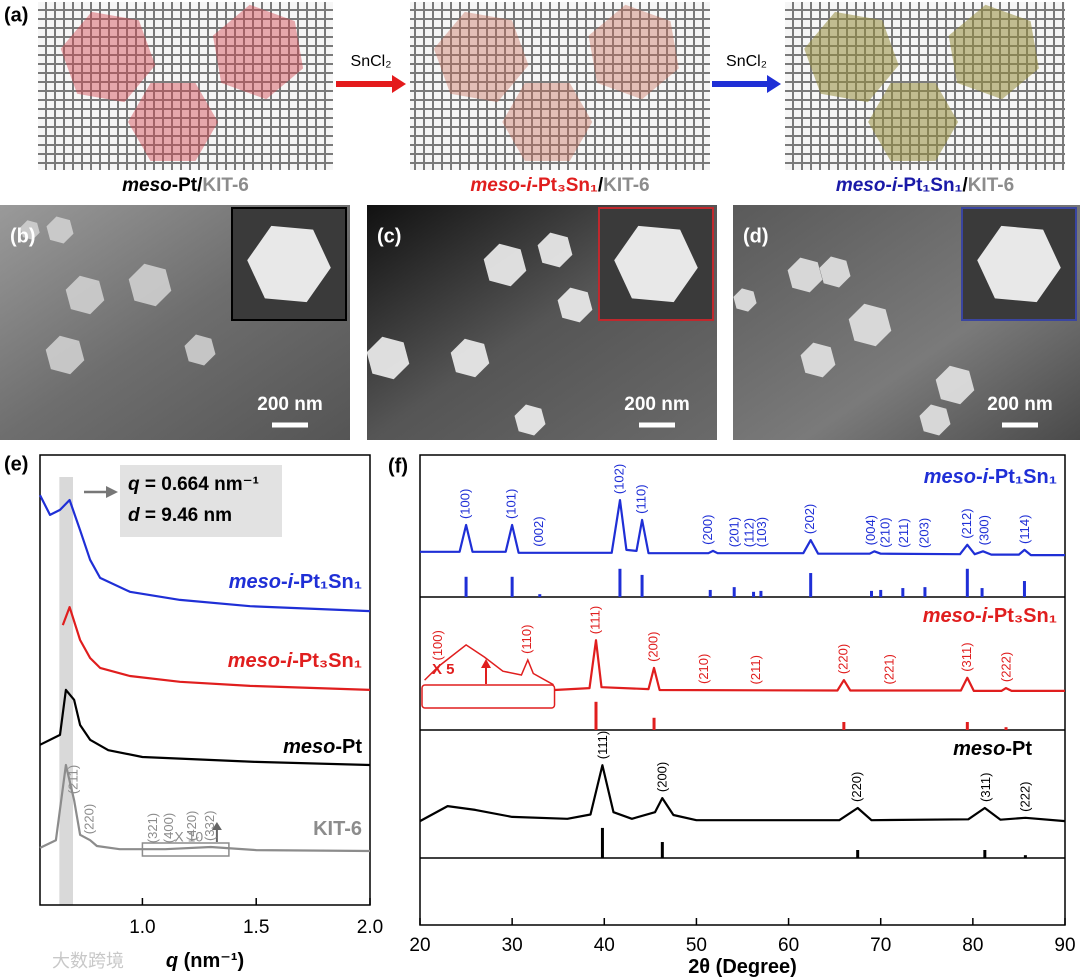  I want to click on zoom-label: X 10, so click(188, 837).